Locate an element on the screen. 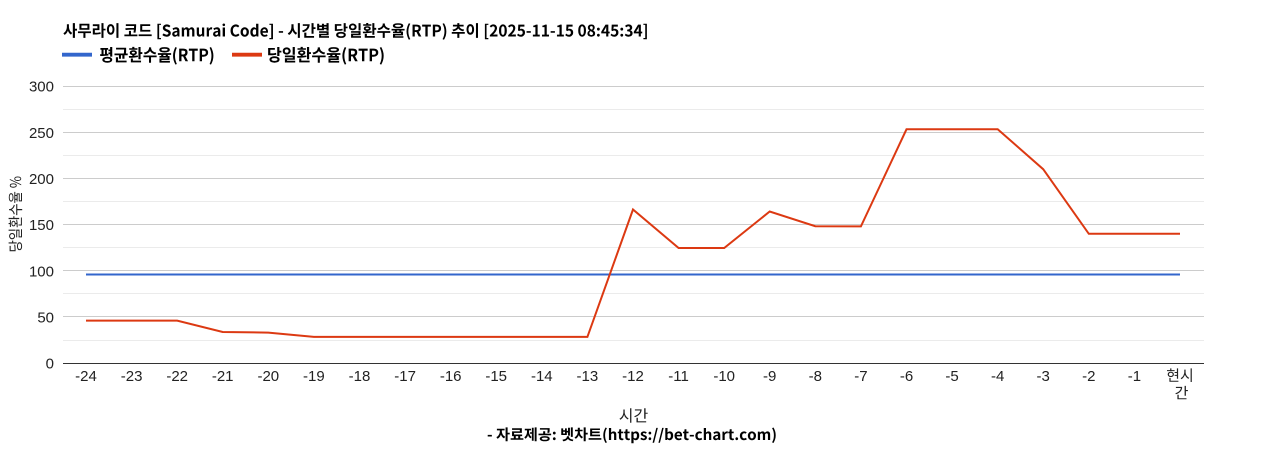 This screenshot has width=1268, height=455. svg-text: -17 is located at coordinates (405, 376).